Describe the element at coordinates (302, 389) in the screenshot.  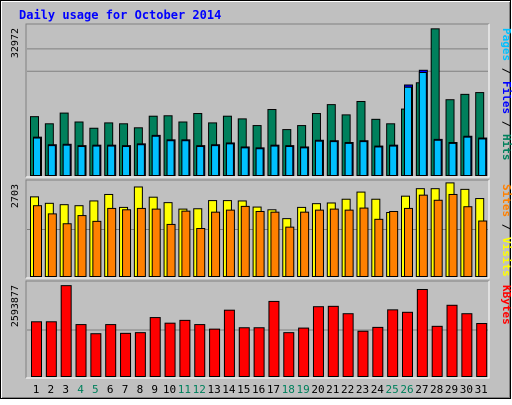
I see `x-axis-day-label: 19` at that location.